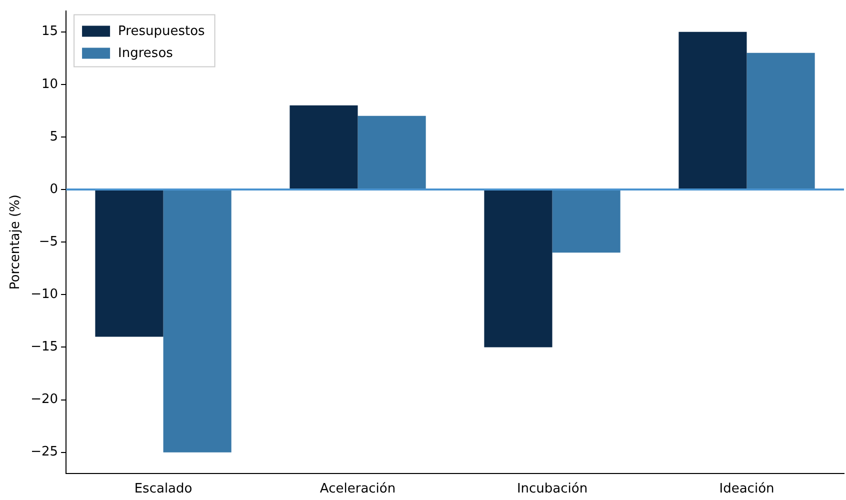 The width and height of the screenshot is (846, 500). What do you see at coordinates (54, 136) in the screenshot?
I see `y-tick-label: 5` at bounding box center [54, 136].